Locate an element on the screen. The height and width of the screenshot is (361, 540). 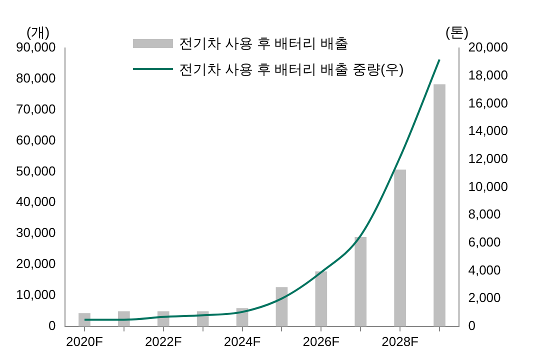
y-tick-label: 70,000 is located at coordinates (36, 108).